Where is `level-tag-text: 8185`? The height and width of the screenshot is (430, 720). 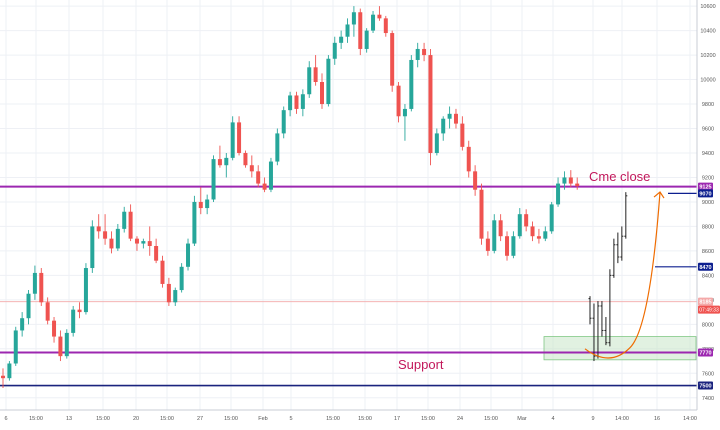
level-tag-text: 8185 is located at coordinates (705, 303).